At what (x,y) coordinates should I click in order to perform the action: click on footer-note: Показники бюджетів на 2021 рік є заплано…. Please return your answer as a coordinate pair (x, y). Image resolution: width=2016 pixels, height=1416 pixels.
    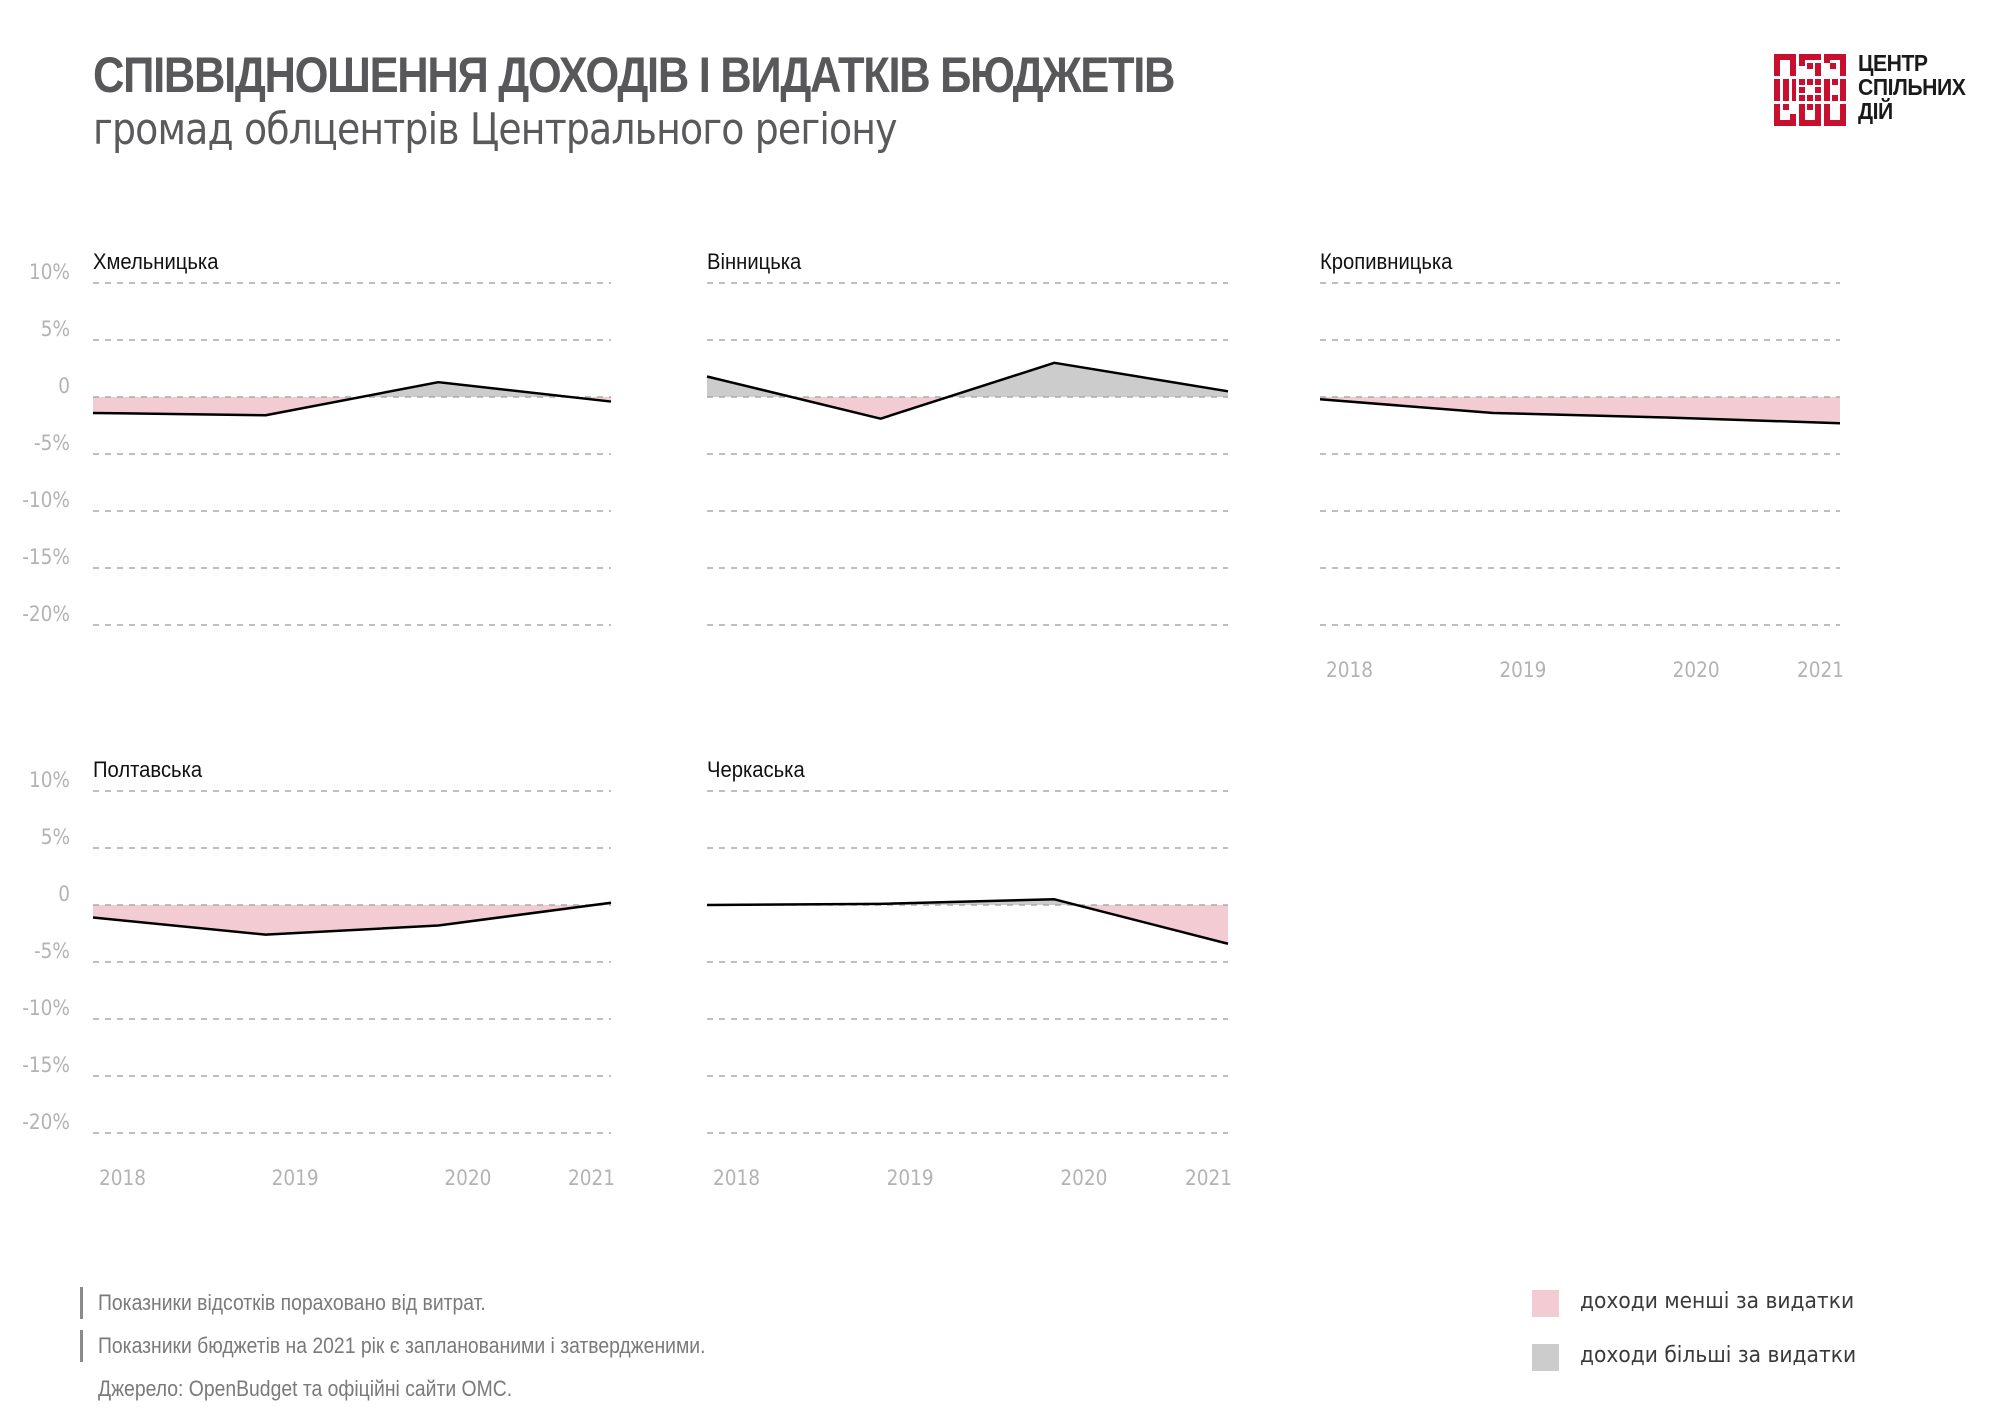
    Looking at the image, I should click on (402, 1345).